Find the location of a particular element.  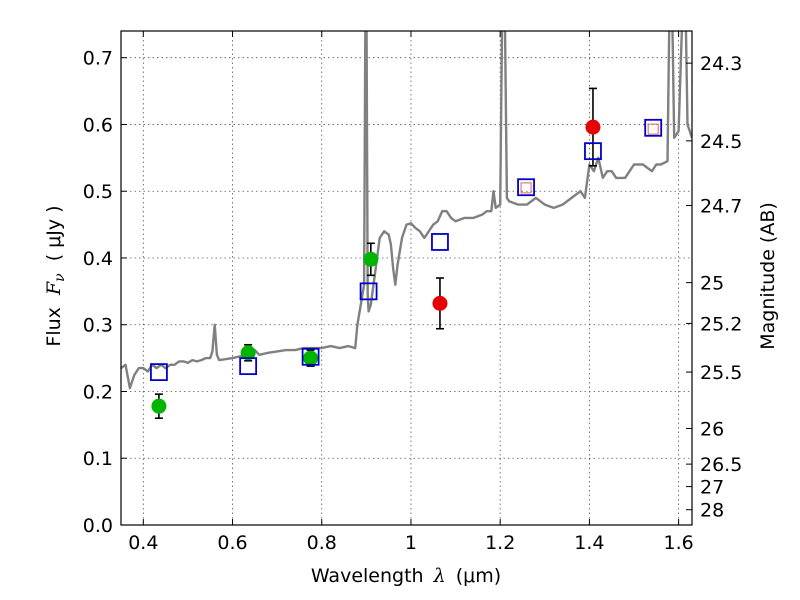

y-tick-label: 0.1 is located at coordinates (98, 459).